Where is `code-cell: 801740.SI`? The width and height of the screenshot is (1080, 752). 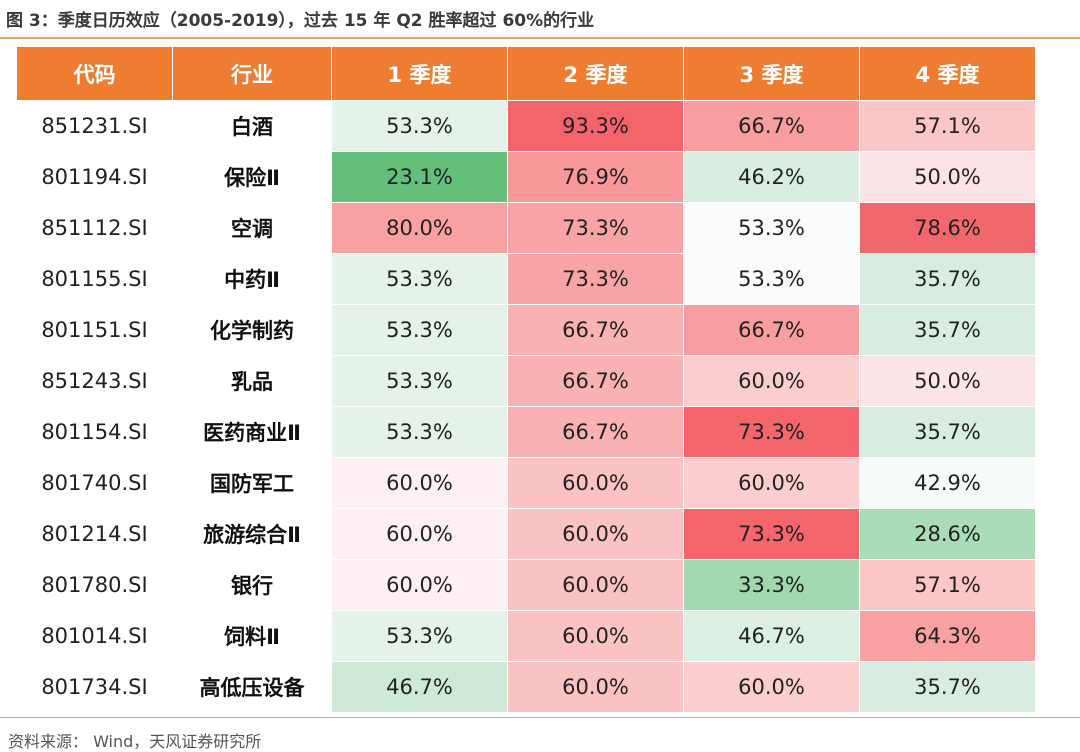
code-cell: 801740.SI is located at coordinates (94, 483).